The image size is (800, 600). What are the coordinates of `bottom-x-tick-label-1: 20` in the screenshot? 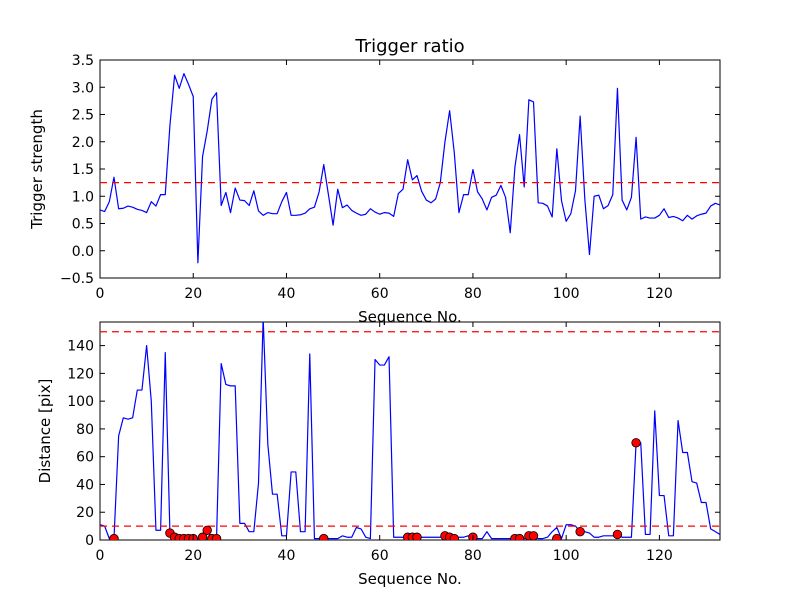 It's located at (193, 556).